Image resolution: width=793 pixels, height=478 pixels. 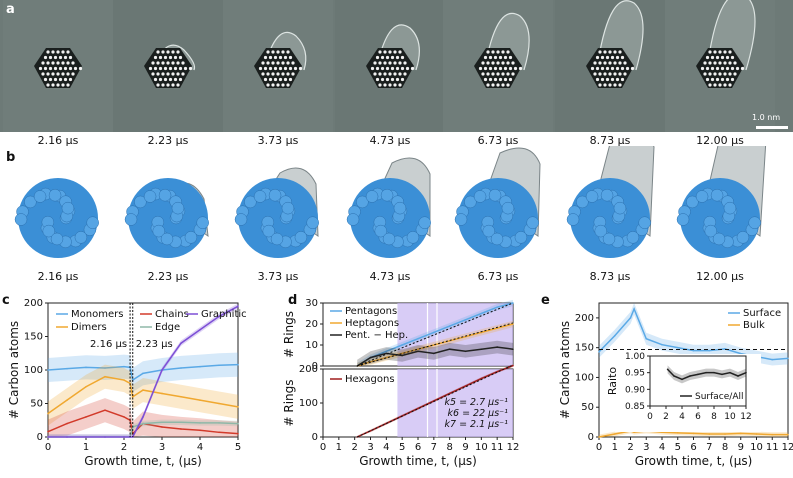 What do you see at coordinates (58, 140) in the screenshot?
I see `time-label-a-1: 2.16 μs` at bounding box center [58, 140].